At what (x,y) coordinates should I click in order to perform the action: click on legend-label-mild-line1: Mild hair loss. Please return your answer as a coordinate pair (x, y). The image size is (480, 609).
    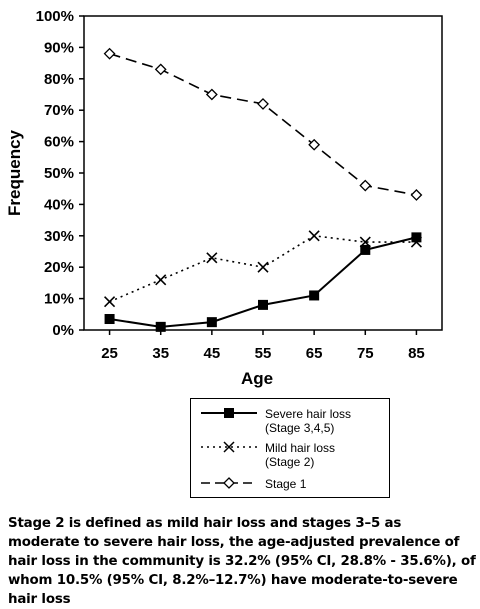
    Looking at the image, I should click on (300, 448).